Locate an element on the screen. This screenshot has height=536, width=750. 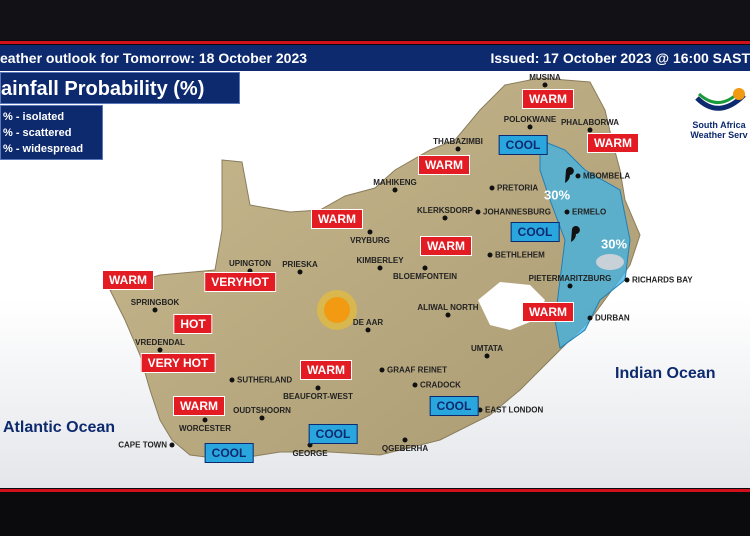
legend-scattered: % - scattered is located at coordinates (37, 133).